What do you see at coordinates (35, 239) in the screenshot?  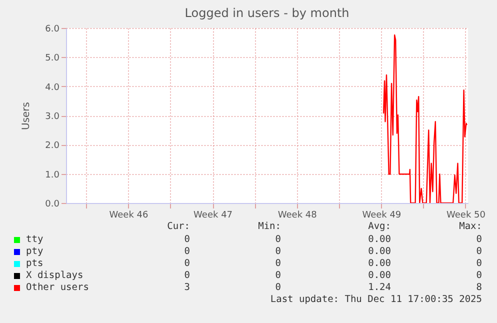 I see `legend-label: tty` at bounding box center [35, 239].